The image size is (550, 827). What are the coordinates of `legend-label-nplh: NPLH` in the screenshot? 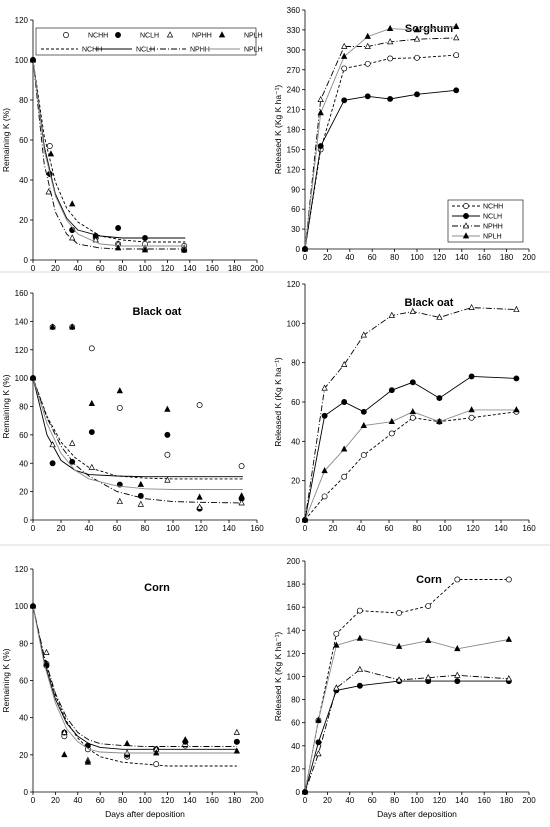 It's located at (492, 237).